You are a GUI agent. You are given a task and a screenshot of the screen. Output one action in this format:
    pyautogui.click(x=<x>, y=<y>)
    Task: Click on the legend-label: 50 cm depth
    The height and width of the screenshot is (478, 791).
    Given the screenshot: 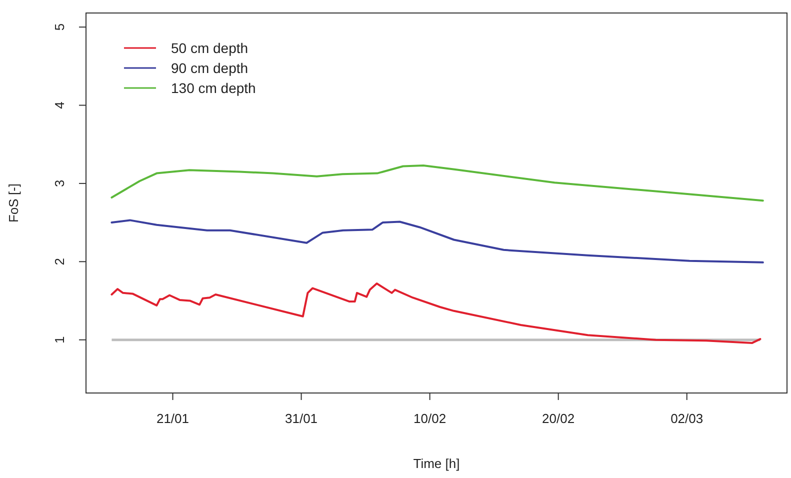 What is the action you would take?
    pyautogui.click(x=209, y=48)
    